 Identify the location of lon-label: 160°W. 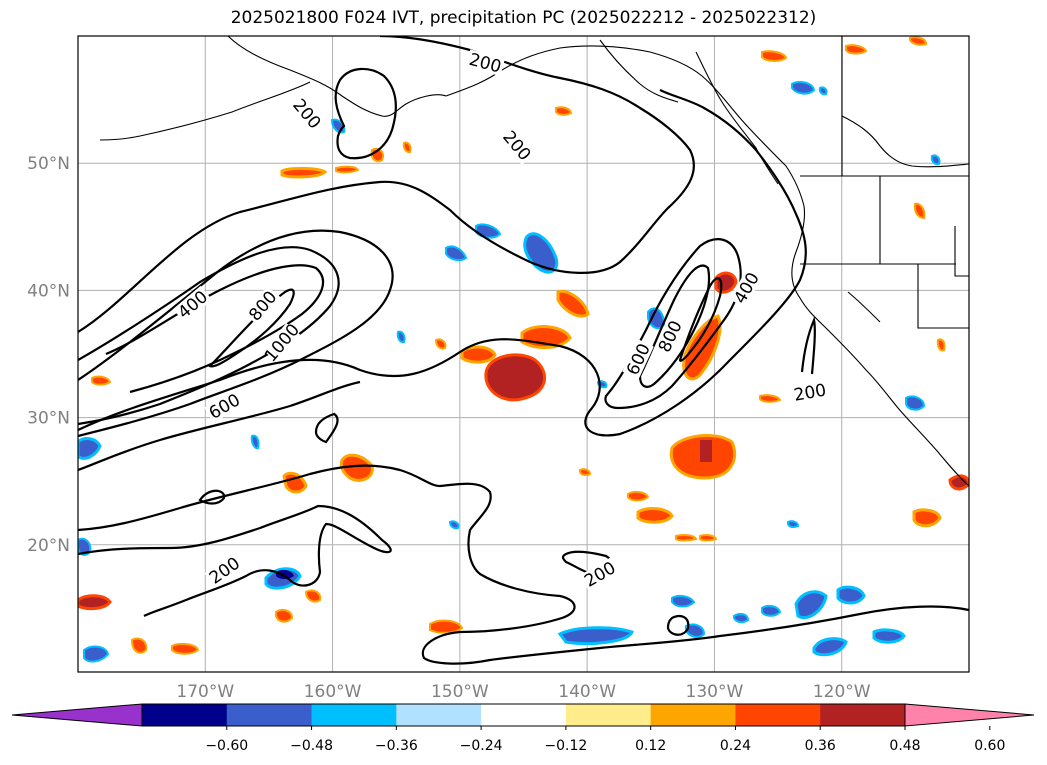
(333, 692).